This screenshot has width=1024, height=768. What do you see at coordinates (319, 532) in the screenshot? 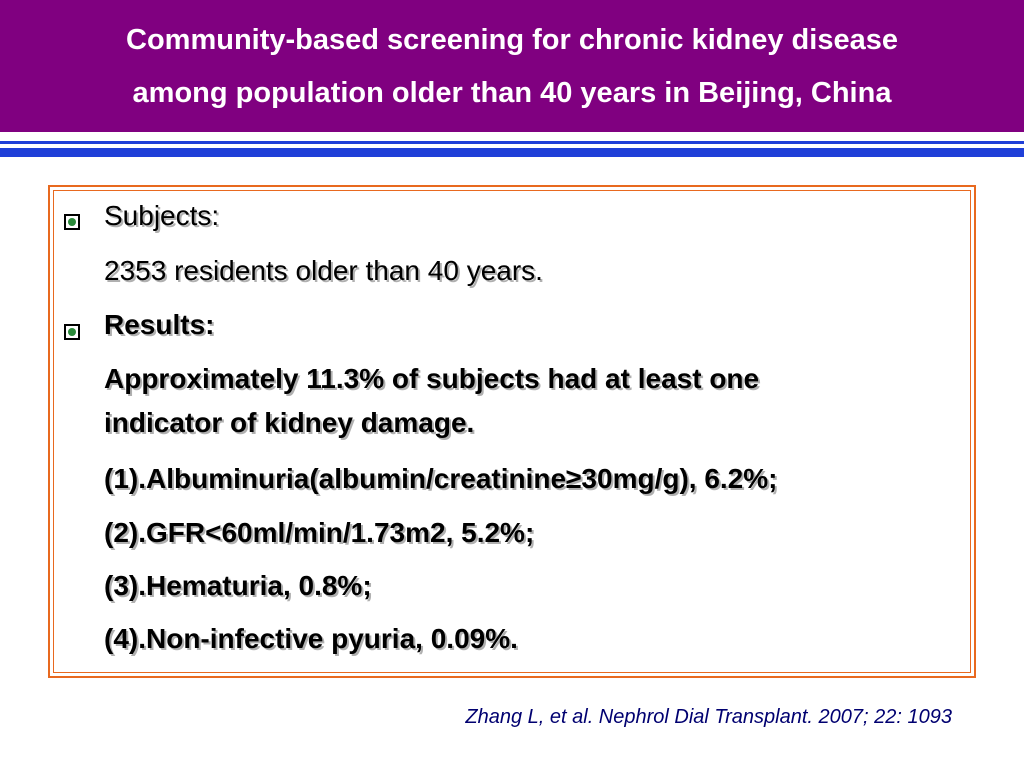
I see `finding-item-2: (2).GFR<60ml/min/1.73m2, 5.2%;` at bounding box center [319, 532].